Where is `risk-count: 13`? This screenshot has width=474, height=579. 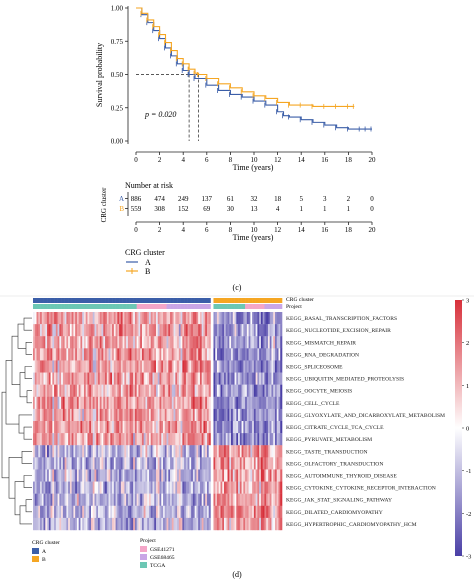 risk-count: 13 is located at coordinates (255, 209).